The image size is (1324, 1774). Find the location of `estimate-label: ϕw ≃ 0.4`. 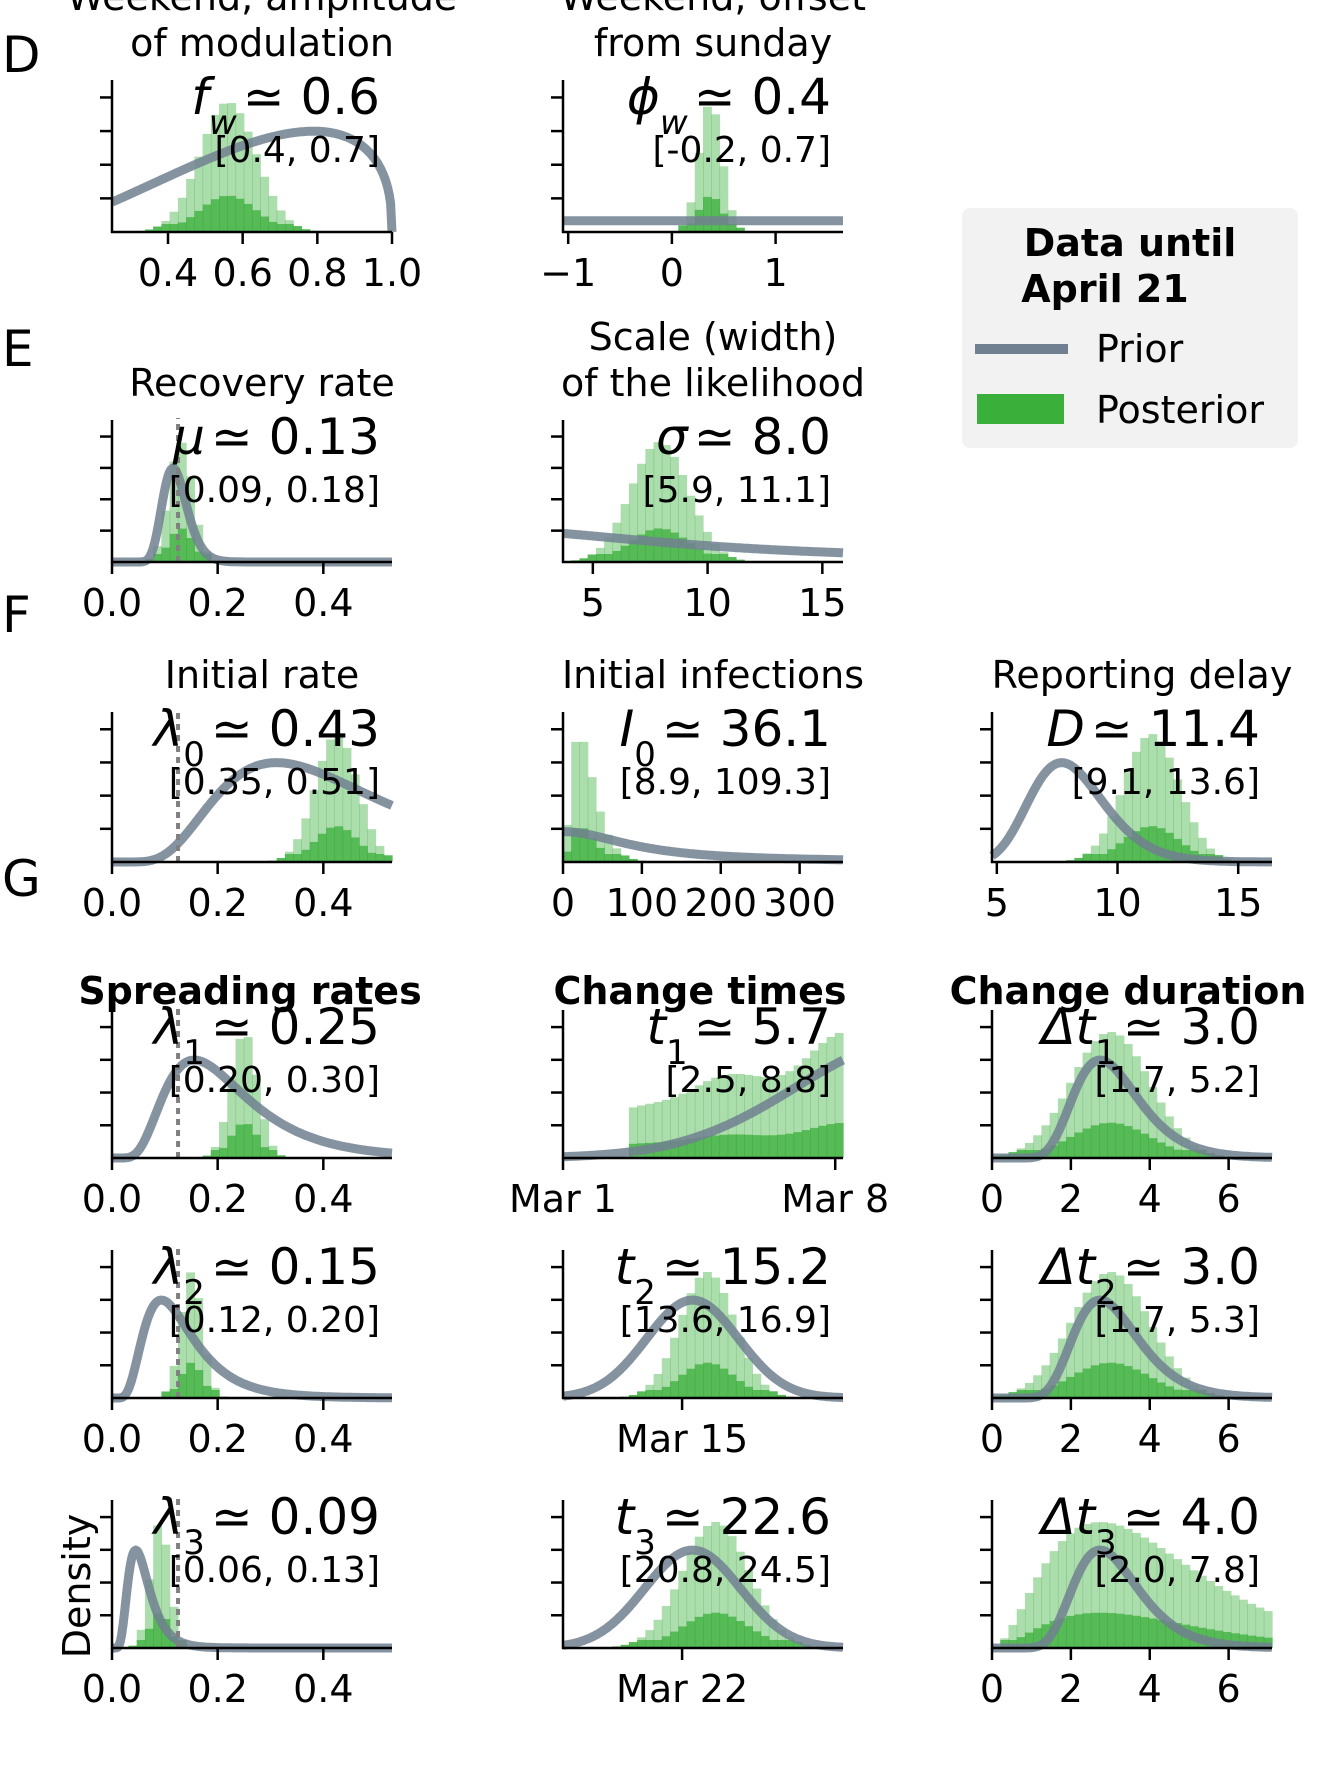

estimate-label: ϕw ≃ 0.4 is located at coordinates (729, 105).